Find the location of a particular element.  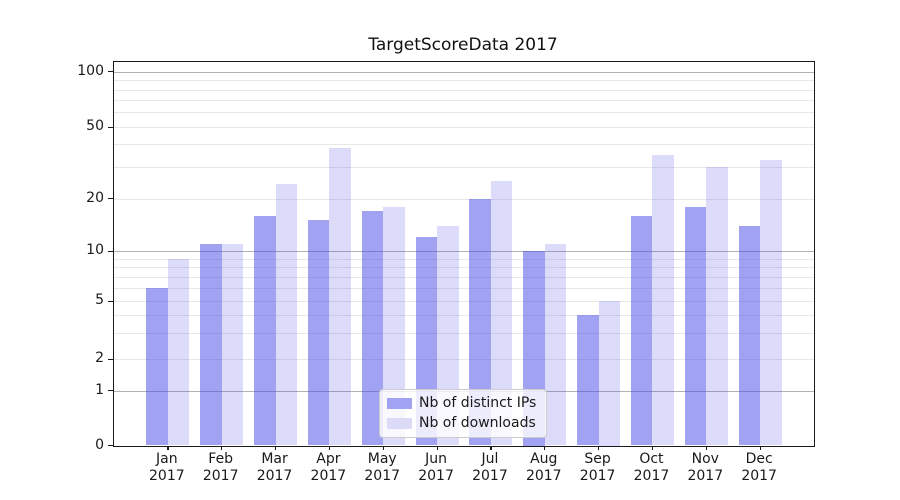

legend: Nb of distinct IPs Nb of downloads is located at coordinates (463, 413).